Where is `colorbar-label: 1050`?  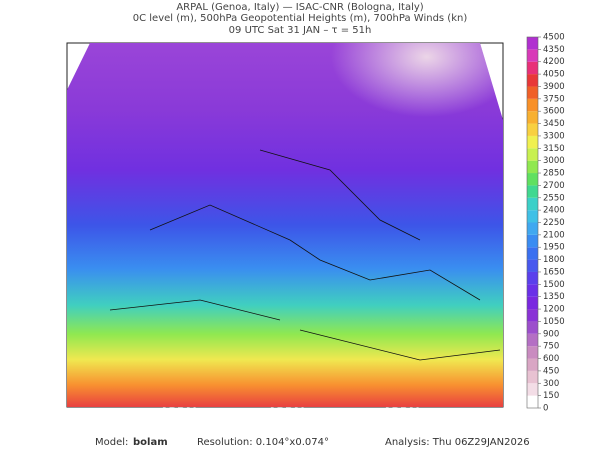 colorbar-label: 1050 is located at coordinates (554, 322).